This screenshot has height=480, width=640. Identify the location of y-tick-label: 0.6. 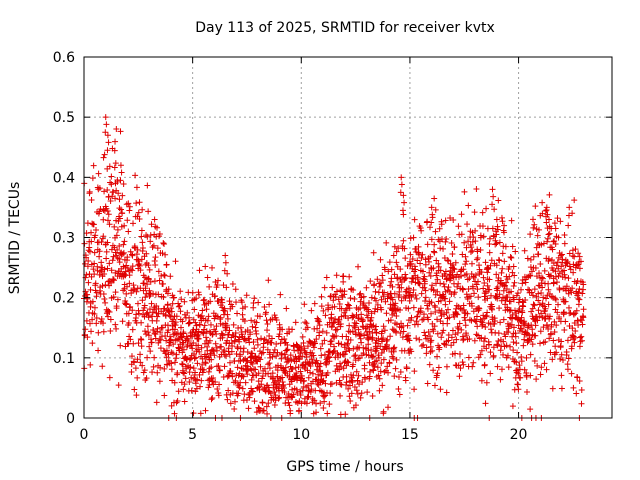
(64, 58).